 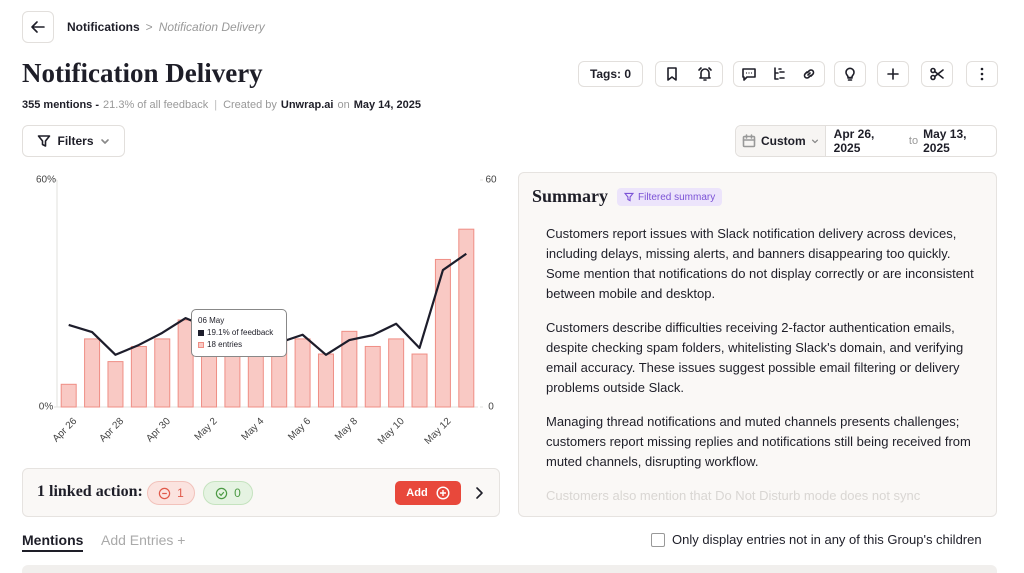 What do you see at coordinates (479, 493) in the screenshot?
I see `expand-chevron` at bounding box center [479, 493].